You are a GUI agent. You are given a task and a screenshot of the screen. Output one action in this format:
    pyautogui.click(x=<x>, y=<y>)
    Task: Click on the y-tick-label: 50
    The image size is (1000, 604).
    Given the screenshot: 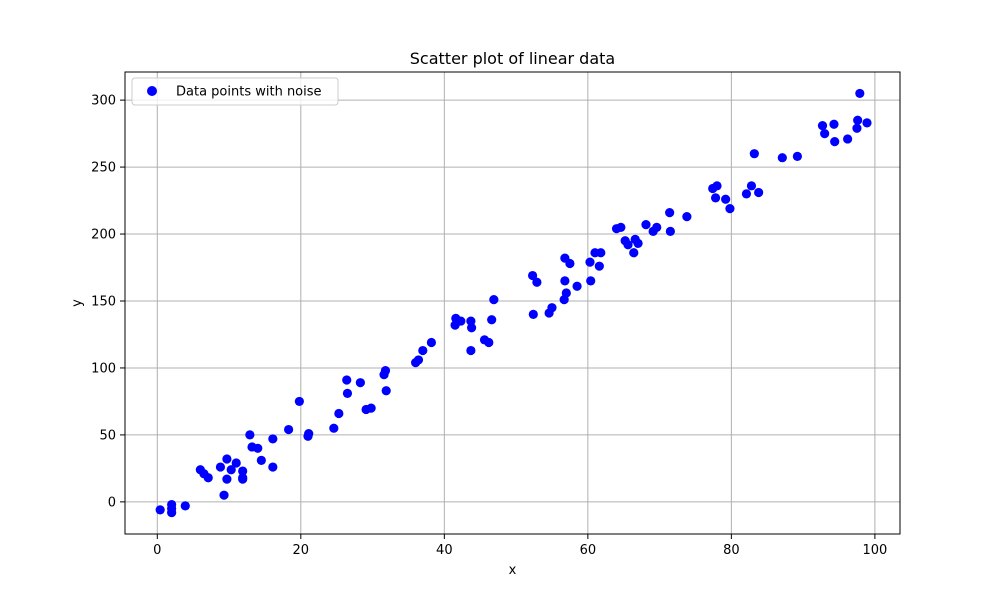 What is the action you would take?
    pyautogui.click(x=107, y=435)
    